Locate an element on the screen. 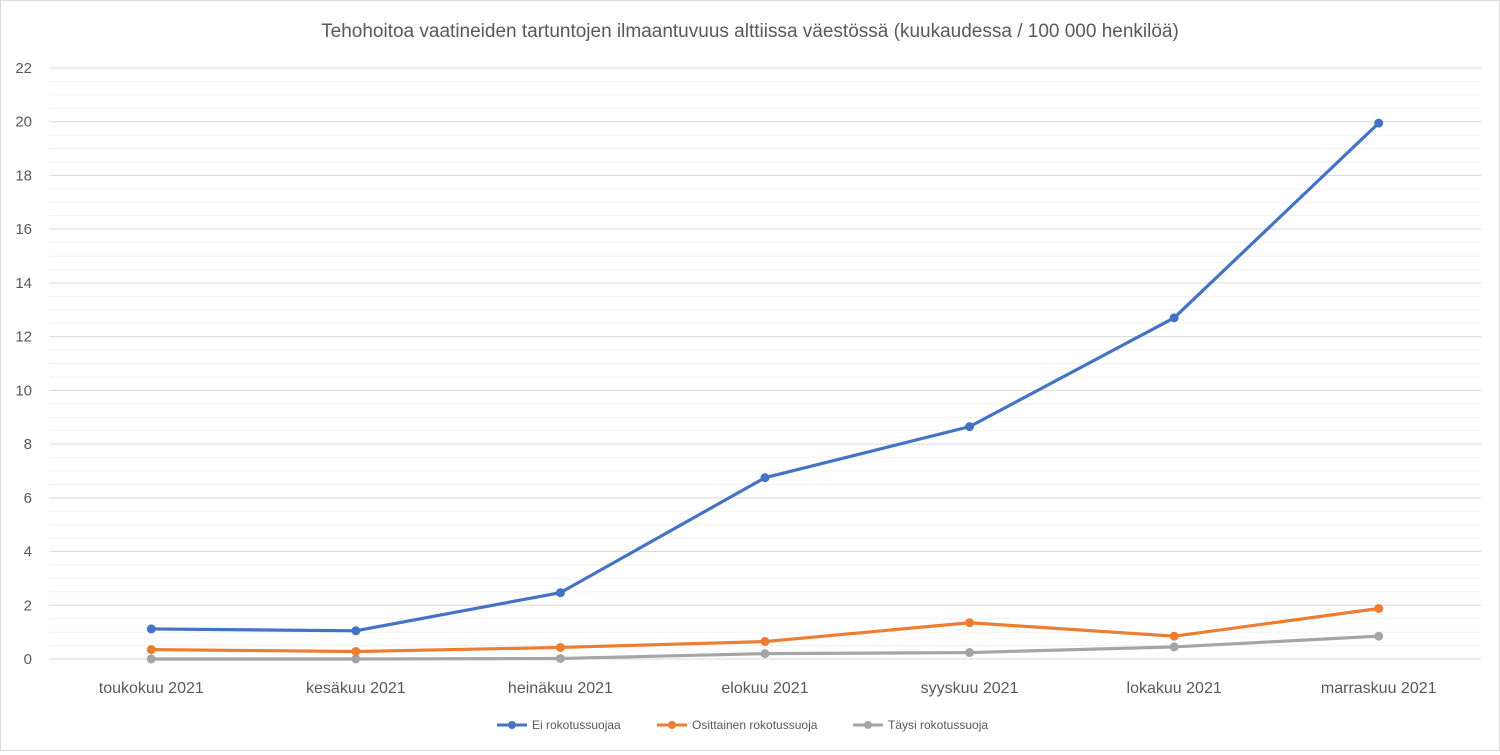 The width and height of the screenshot is (1500, 755). y-tick-label: 14 is located at coordinates (23, 283).